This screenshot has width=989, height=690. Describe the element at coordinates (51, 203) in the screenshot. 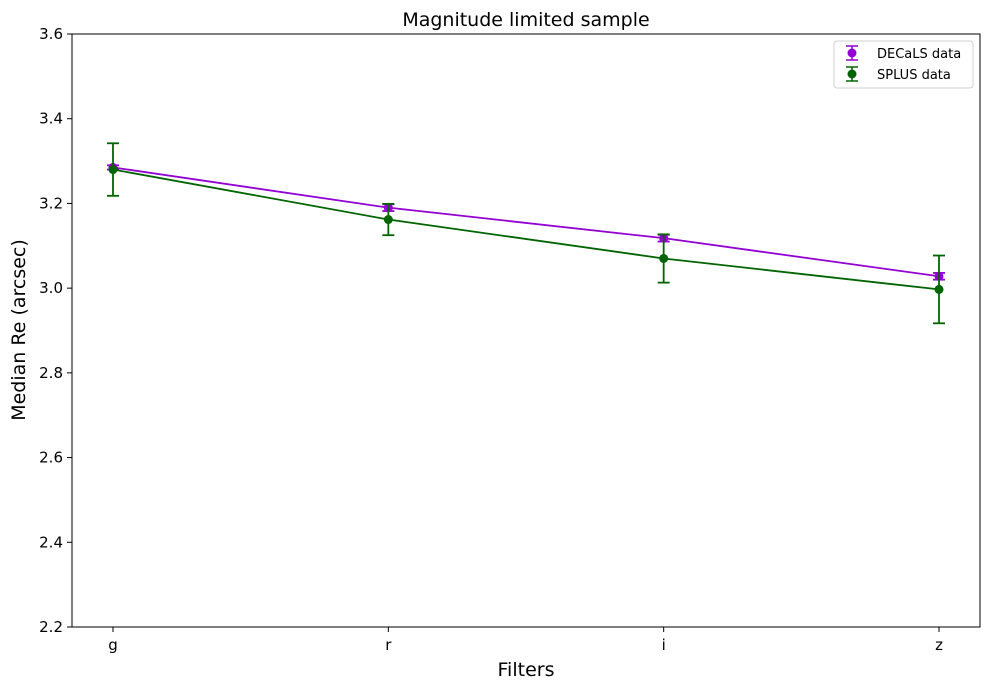

I see `y-tick-label: 3.2` at that location.